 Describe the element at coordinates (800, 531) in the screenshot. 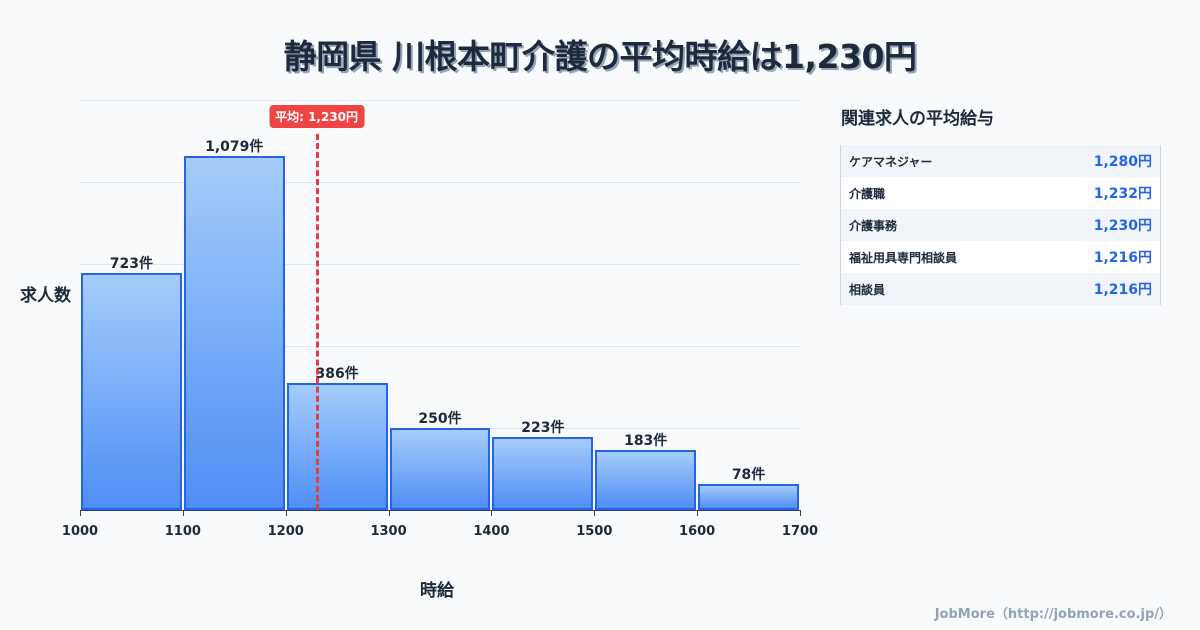

I see `x-tick-label: 1700` at that location.